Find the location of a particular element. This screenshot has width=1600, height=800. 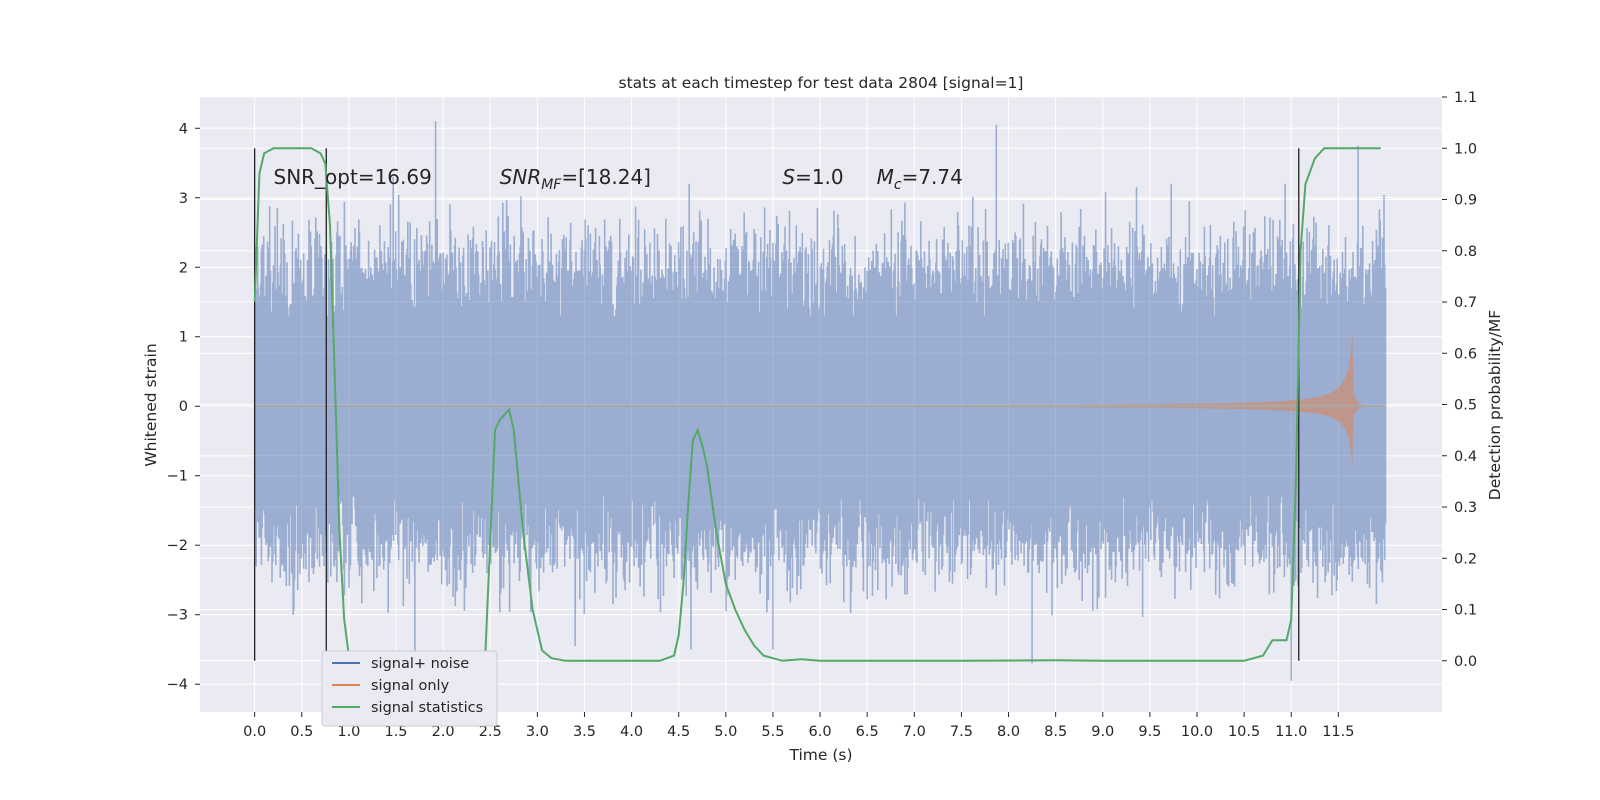

legend-label-signal-statistics: signal statistics is located at coordinates (427, 708).